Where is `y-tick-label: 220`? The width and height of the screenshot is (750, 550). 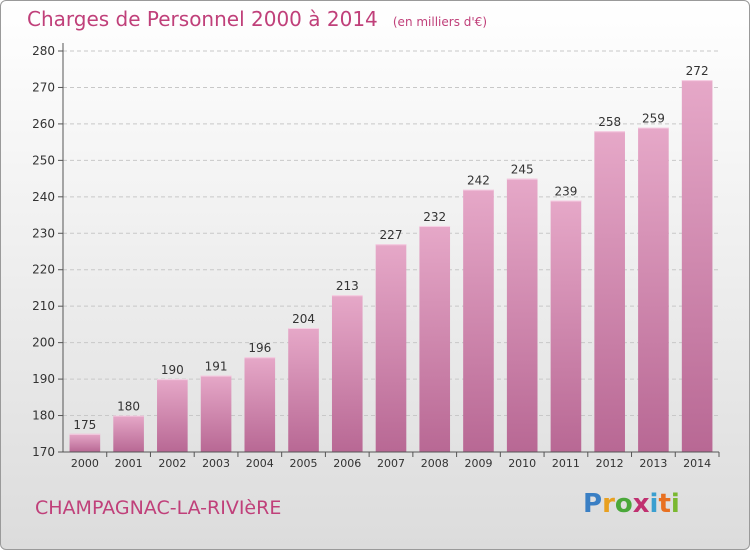 y-tick-label: 220 is located at coordinates (43, 270).